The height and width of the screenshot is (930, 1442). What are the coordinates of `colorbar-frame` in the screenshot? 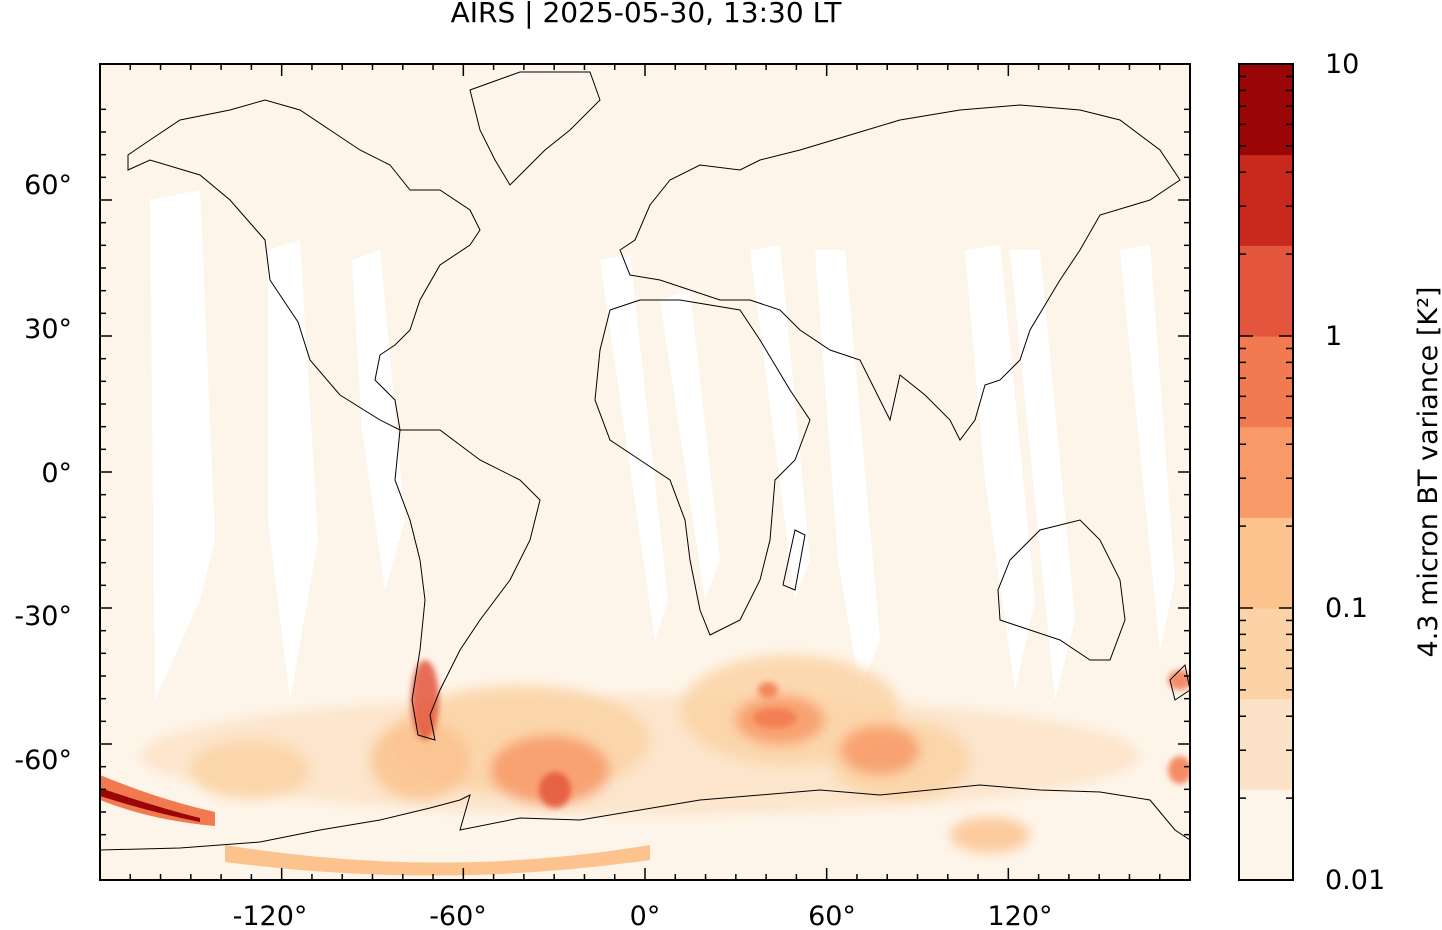 It's located at (1266, 472).